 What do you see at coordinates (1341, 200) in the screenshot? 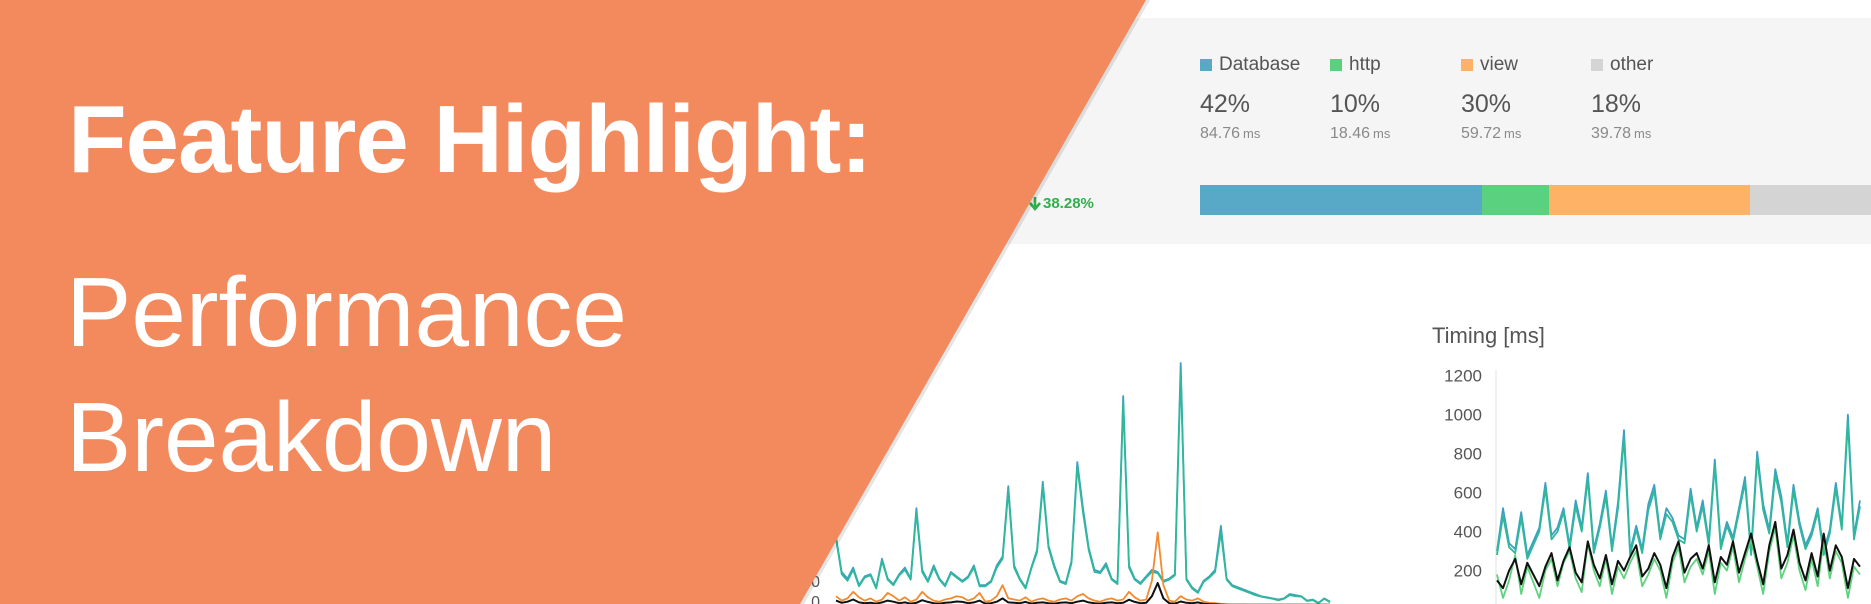
I see `breakdown-segment-database` at bounding box center [1341, 200].